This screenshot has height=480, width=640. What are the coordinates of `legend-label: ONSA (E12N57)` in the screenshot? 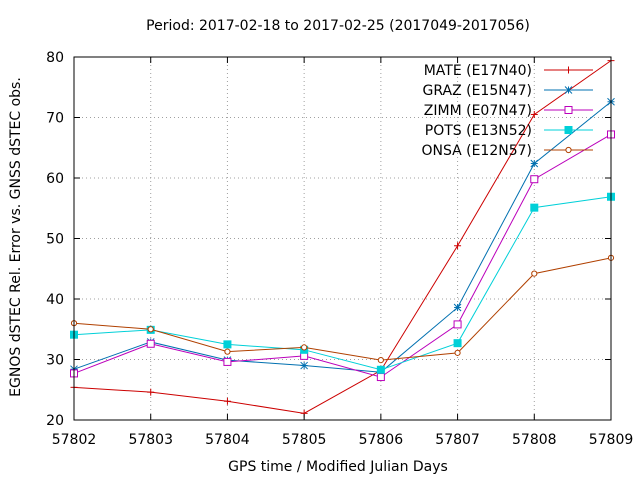 It's located at (476, 151).